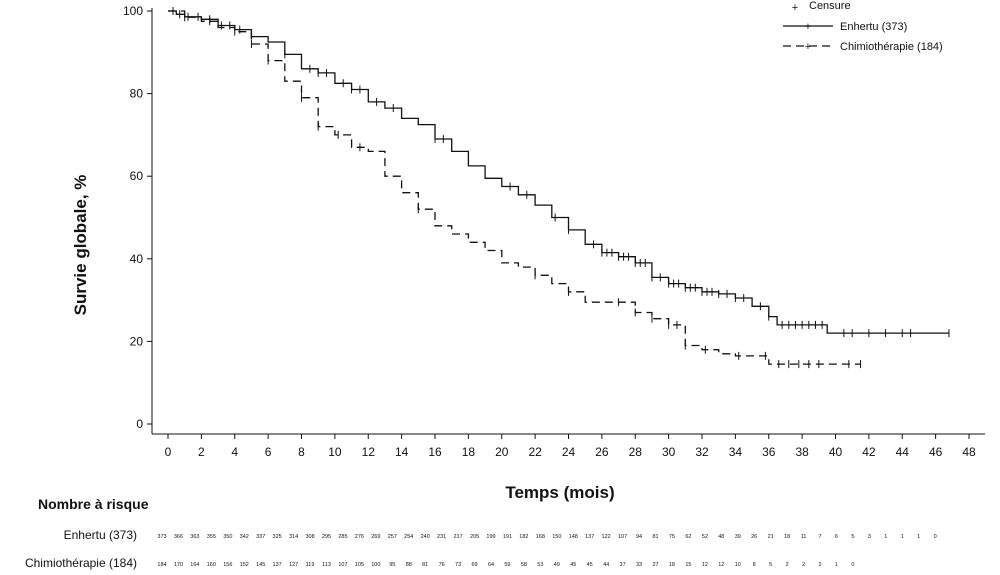 The image size is (1000, 575). What do you see at coordinates (234, 452) in the screenshot?
I see `x-tick-label-4: 4` at bounding box center [234, 452].